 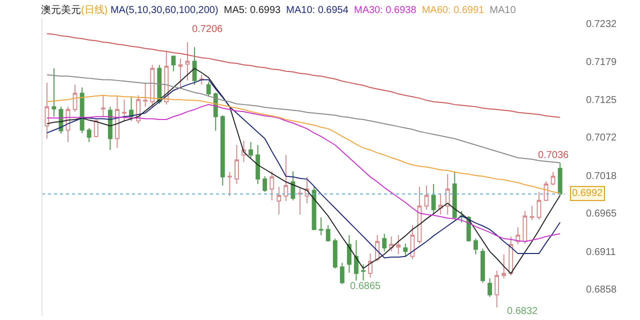 I want to click on text: MA5: 0.6993, so click(x=253, y=10).